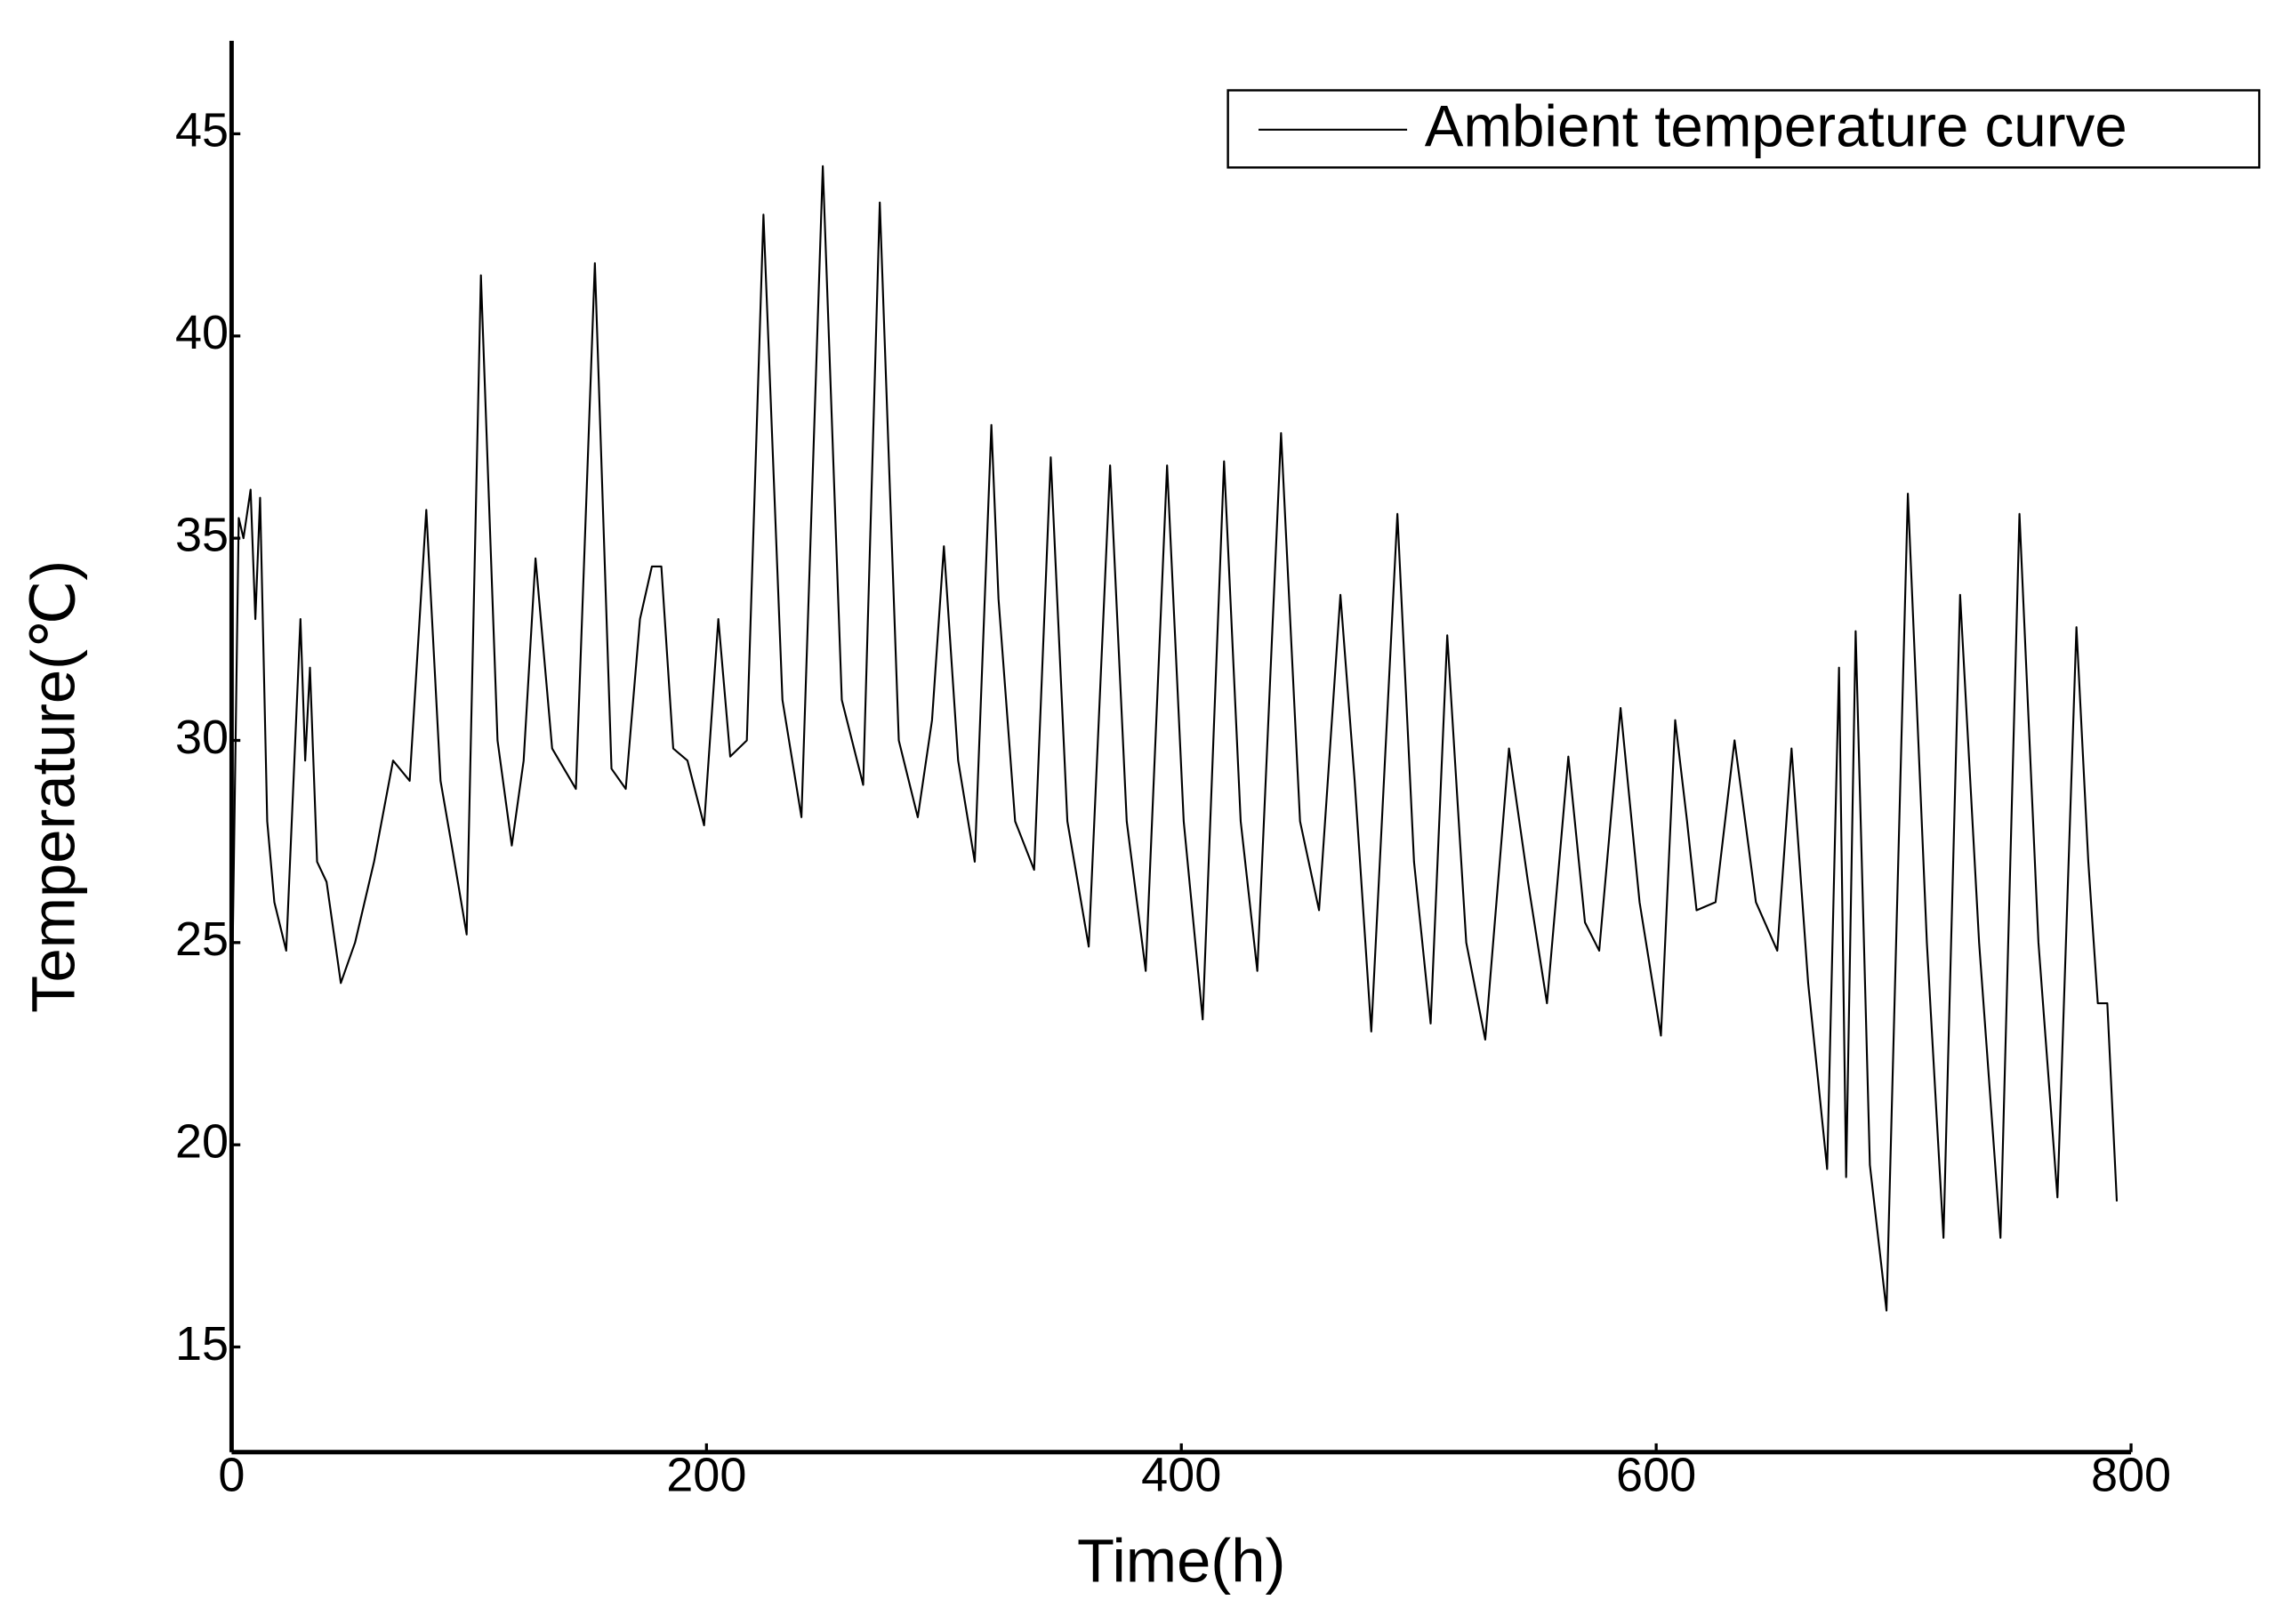 Image resolution: width=2284 pixels, height=1624 pixels. I want to click on y-tick-label: 45, so click(202, 130).